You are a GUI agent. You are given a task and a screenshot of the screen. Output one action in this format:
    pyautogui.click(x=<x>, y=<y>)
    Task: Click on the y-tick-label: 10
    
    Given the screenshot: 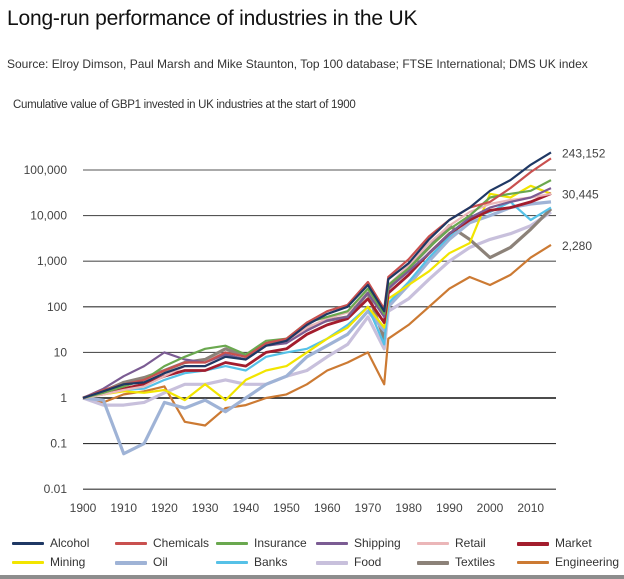 What is the action you would take?
    pyautogui.click(x=61, y=352)
    